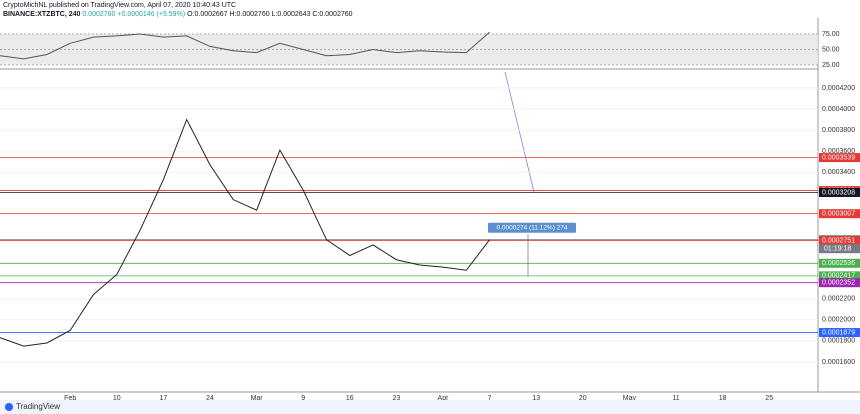 The height and width of the screenshot is (414, 860). Describe the element at coordinates (583, 398) in the screenshot. I see `x-tick-label: 20` at that location.